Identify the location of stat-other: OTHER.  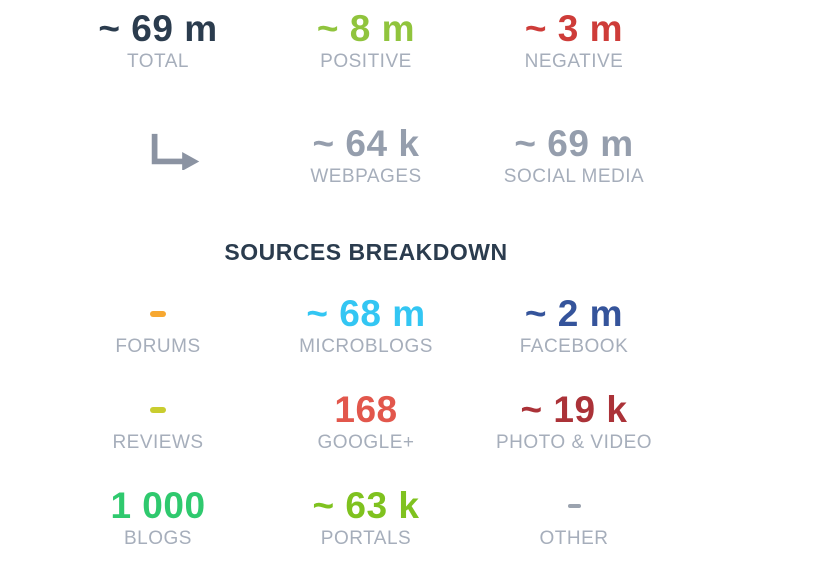
(574, 517).